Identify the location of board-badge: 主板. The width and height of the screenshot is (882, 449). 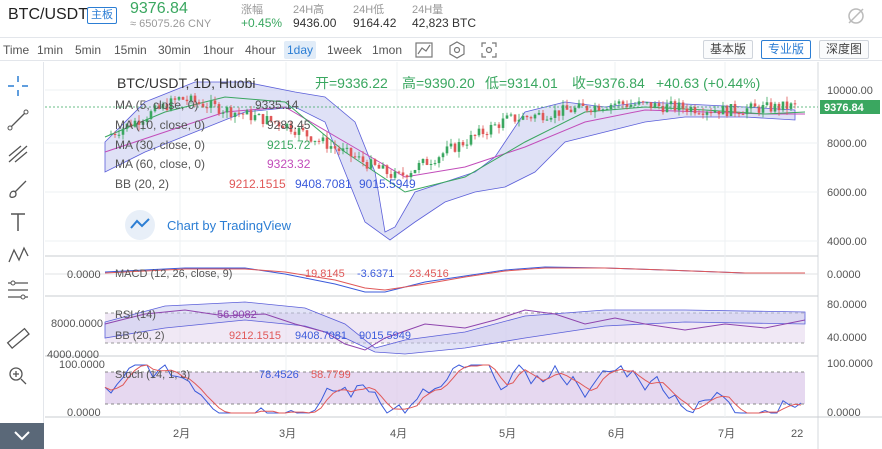
(102, 15).